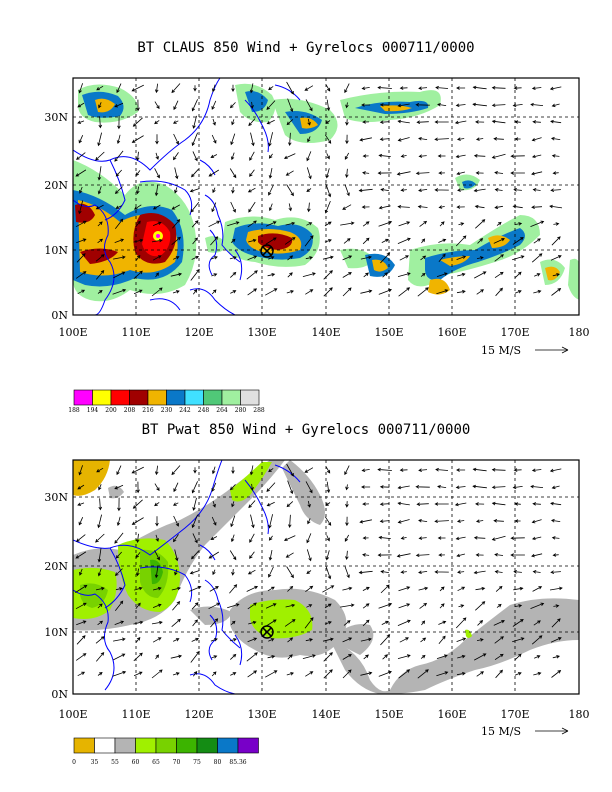 The width and height of the screenshot is (612, 792). What do you see at coordinates (72, 332) in the screenshot?
I see `panel1-xtick: 100E` at bounding box center [72, 332].